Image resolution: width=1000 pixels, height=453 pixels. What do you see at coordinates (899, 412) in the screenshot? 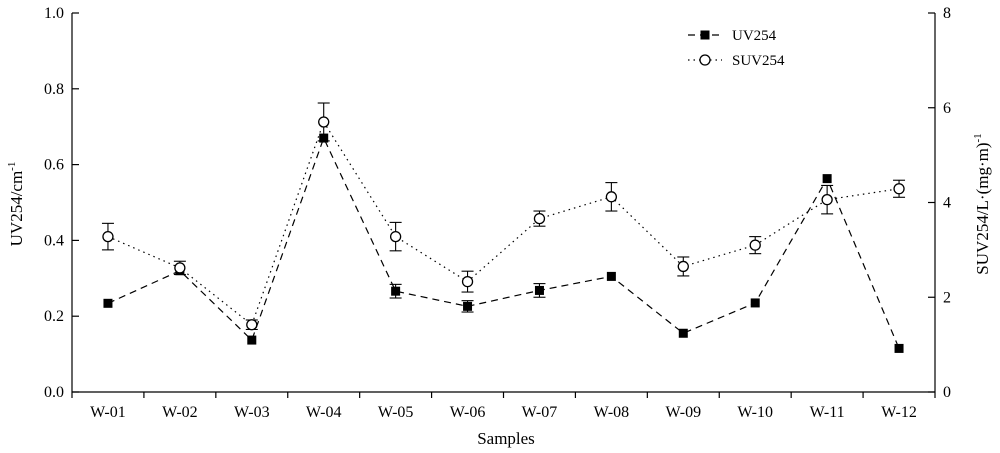
I see `x-tick-label: W-12` at bounding box center [899, 412].